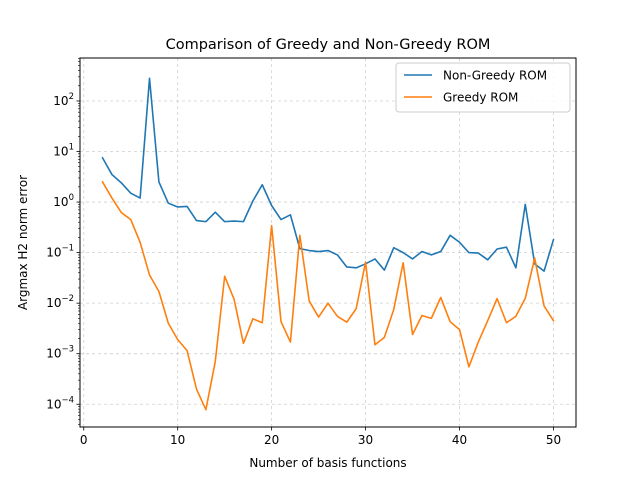 This screenshot has height=480, width=640. Describe the element at coordinates (480, 98) in the screenshot. I see `legend-label-greedy: Greedy ROM` at that location.